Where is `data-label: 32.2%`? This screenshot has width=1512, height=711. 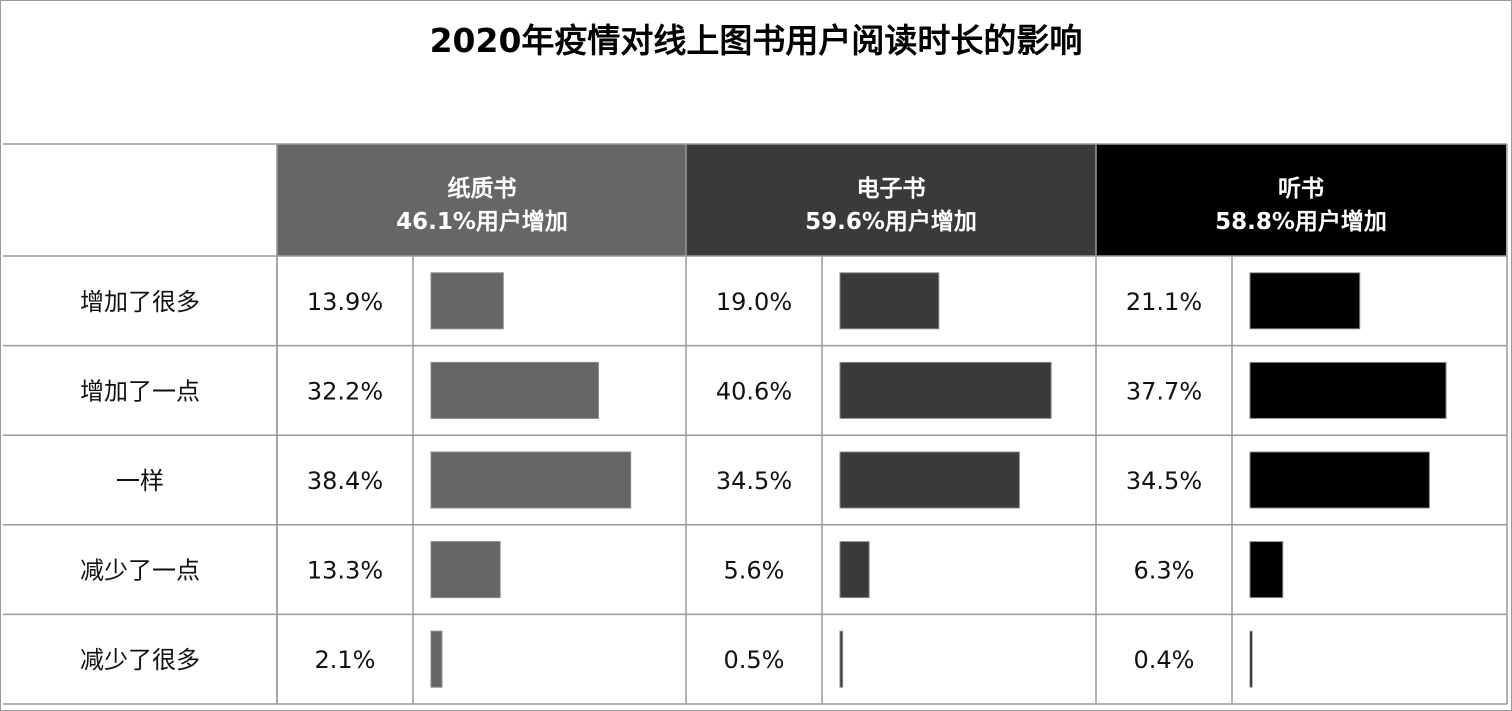 data-label: 32.2% is located at coordinates (345, 391).